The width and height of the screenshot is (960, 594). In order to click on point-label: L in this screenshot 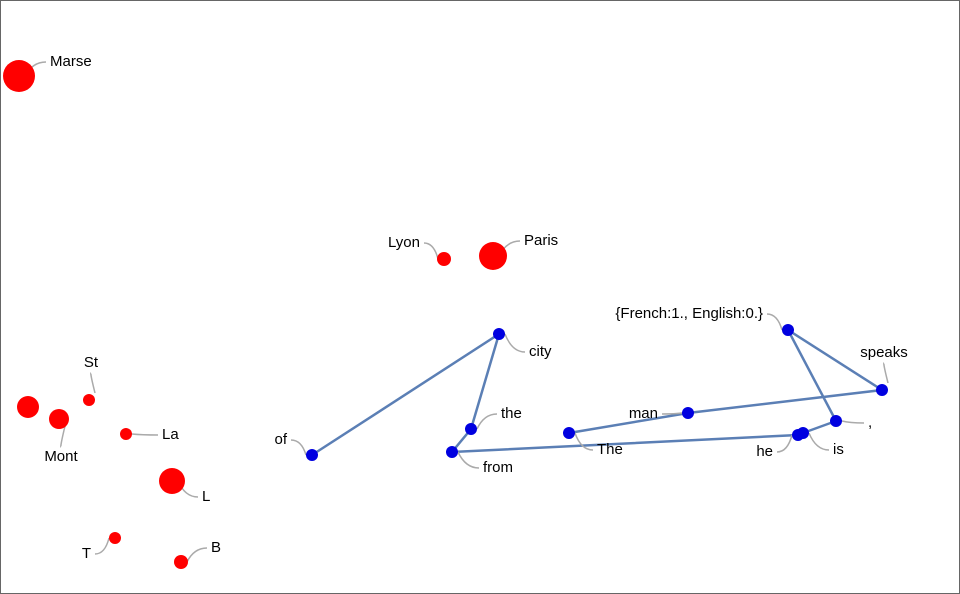, I will do `click(206, 496)`.